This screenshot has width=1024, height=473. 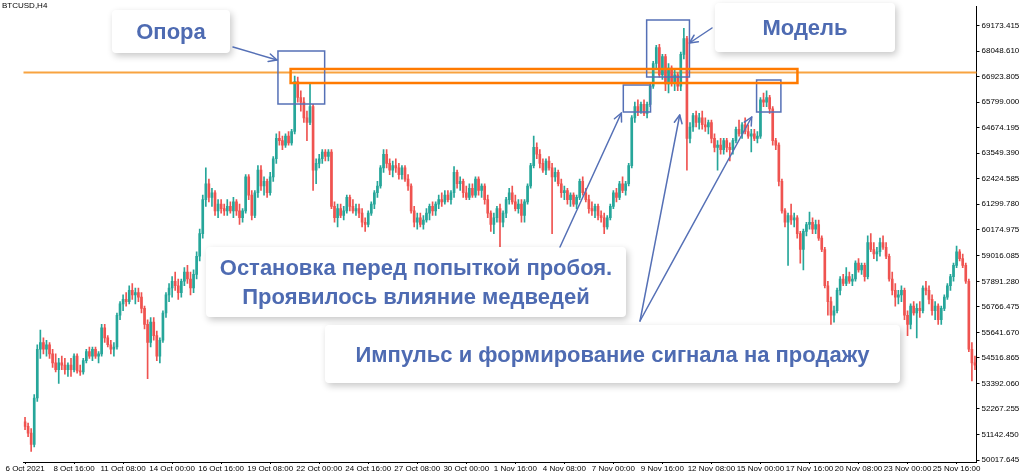 What do you see at coordinates (1000, 204) in the screenshot?
I see `y-tick-label: 61299.780` at bounding box center [1000, 204].